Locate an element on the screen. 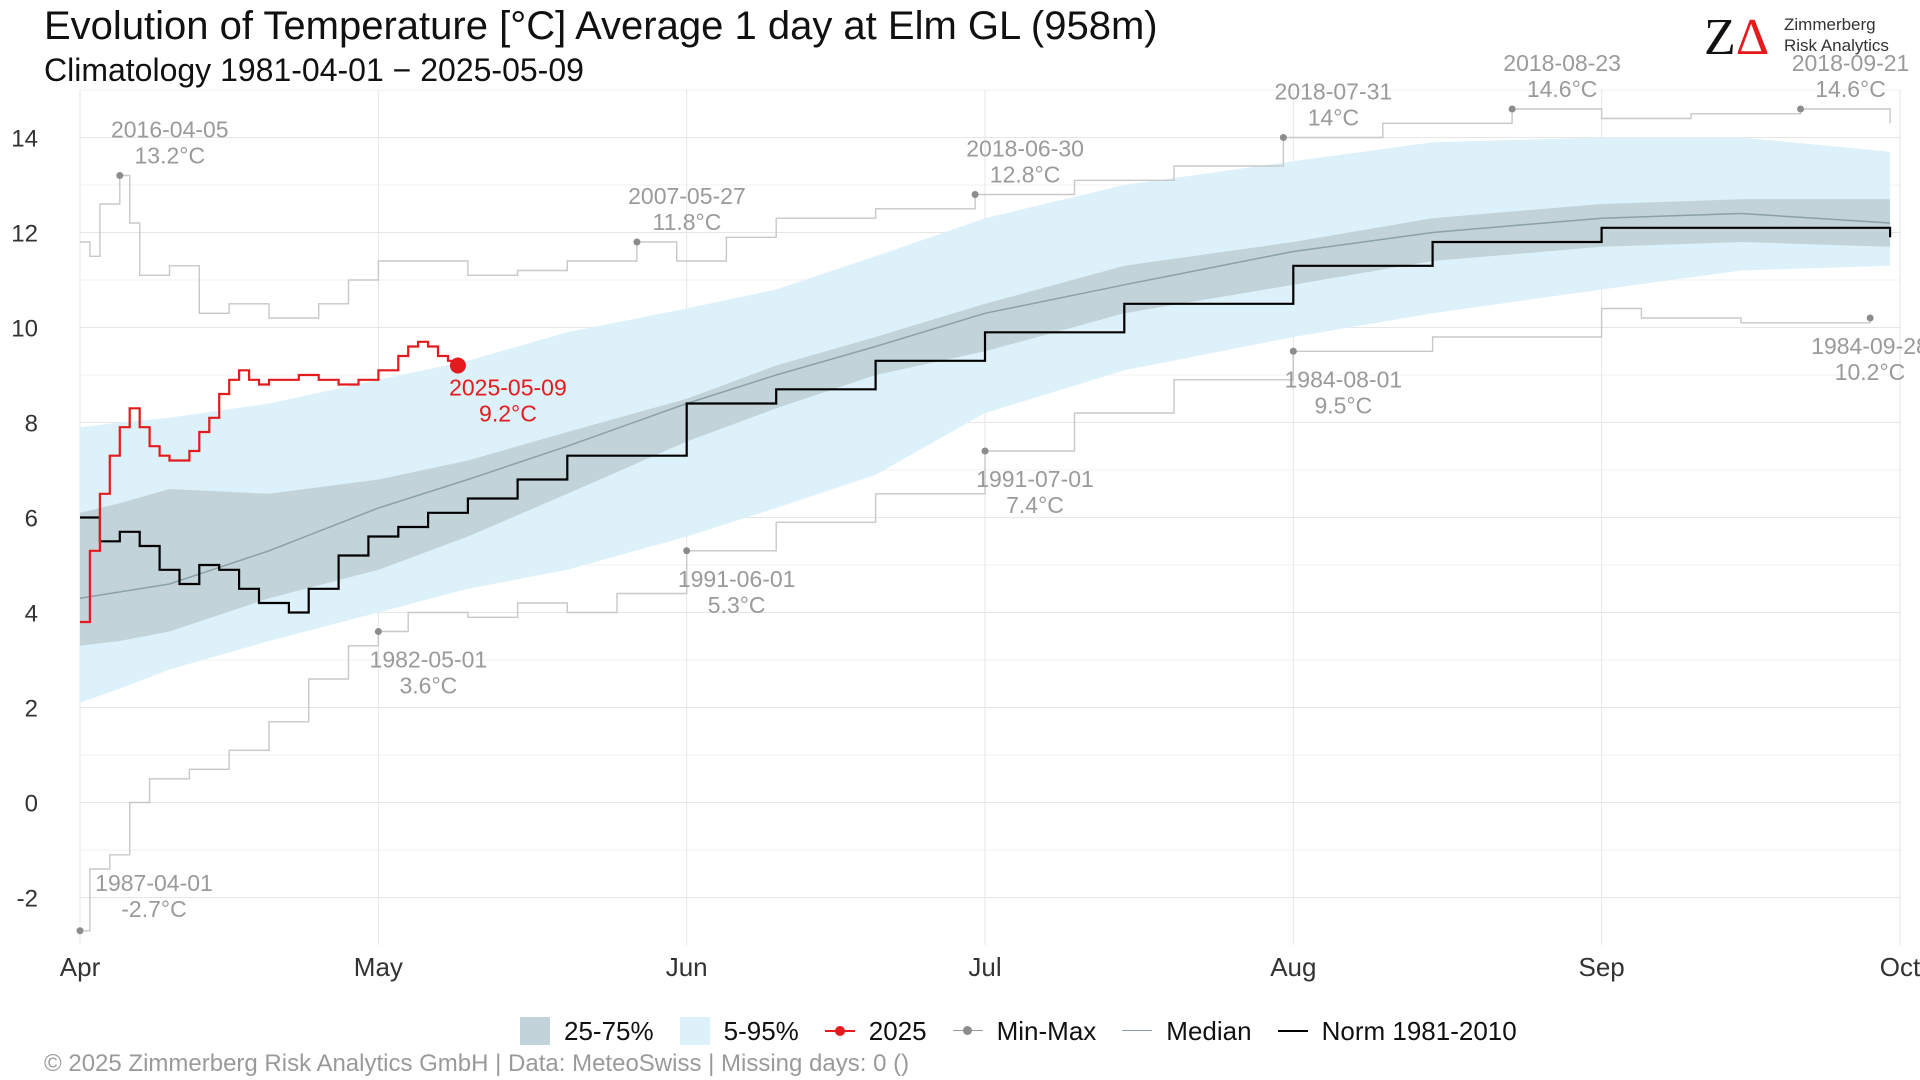  x-tick-label: Jun is located at coordinates (687, 967).